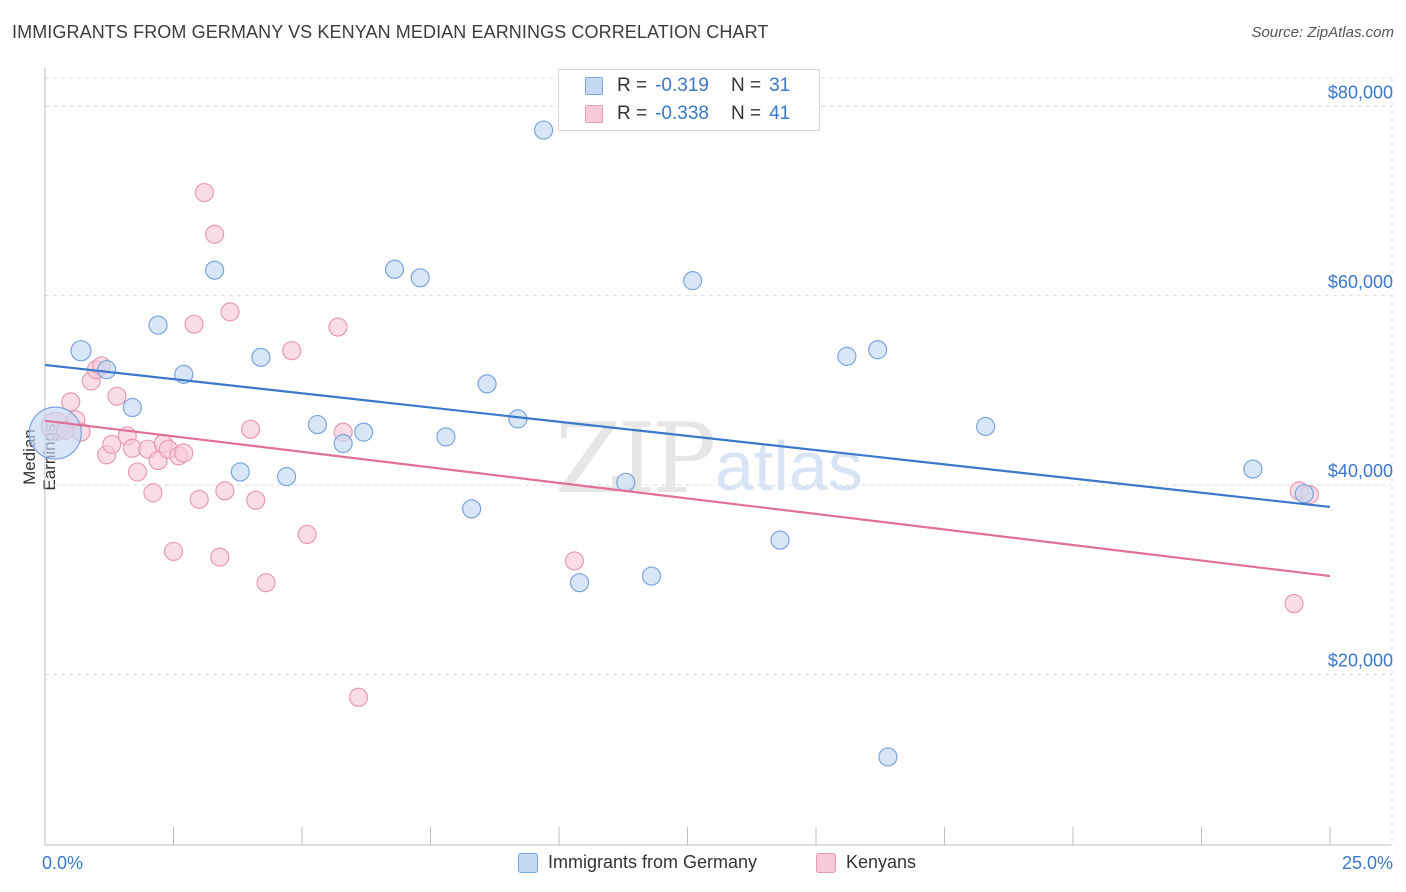 The image size is (1406, 892). I want to click on legend-r-value: -0.319, so click(682, 85).